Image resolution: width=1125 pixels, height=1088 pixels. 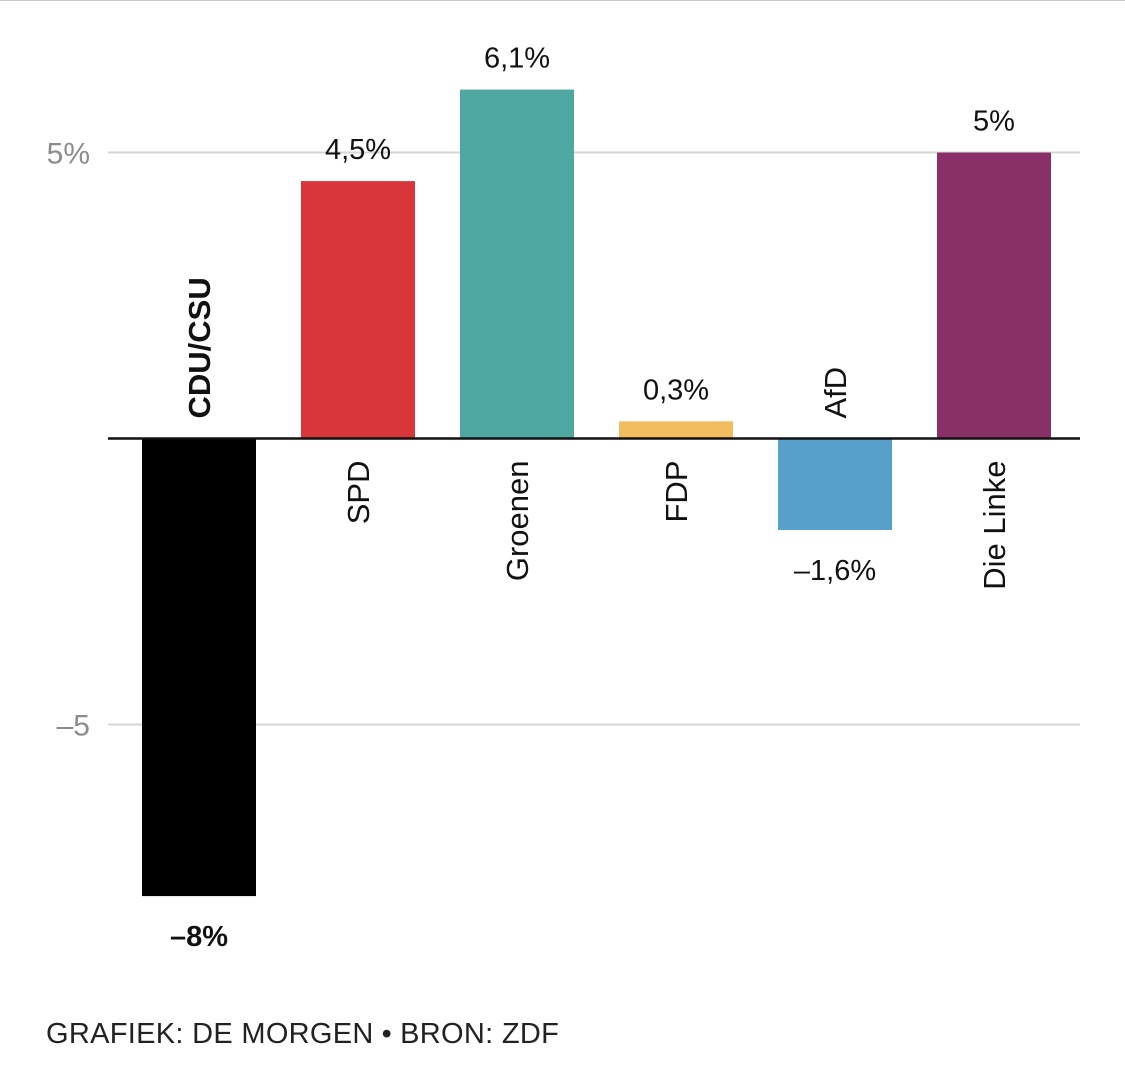 I want to click on footer-credit: GRAFIEK: DE MORGEN • BRON: ZDF, so click(x=302, y=1034).